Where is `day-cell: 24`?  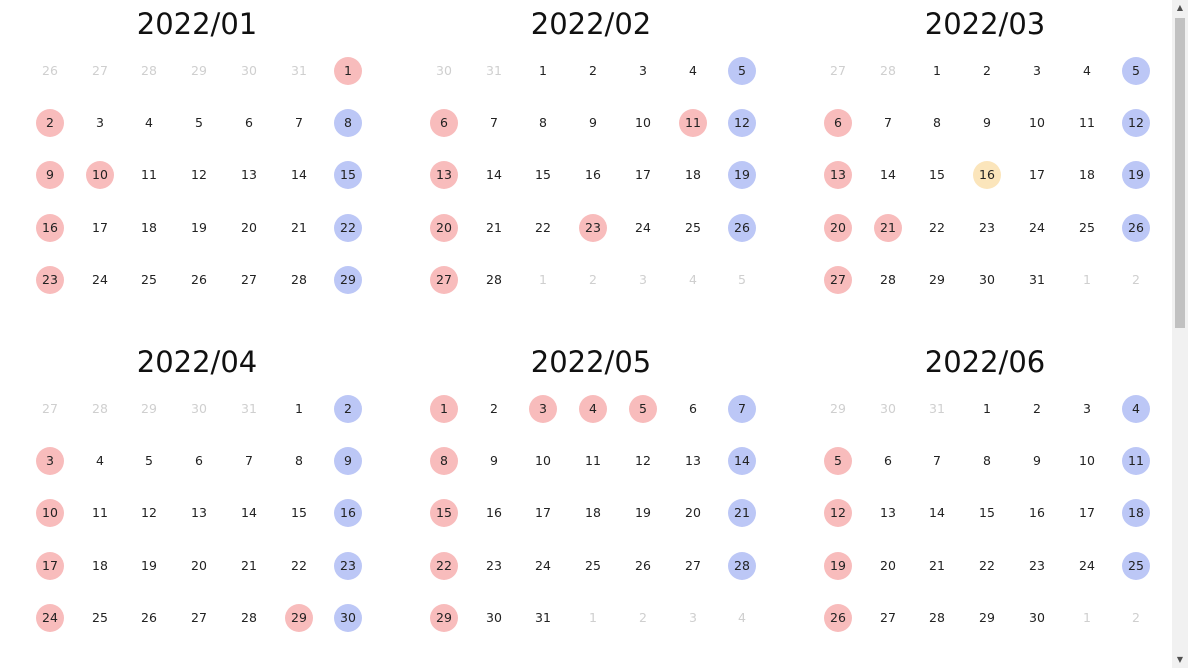
day-cell: 24 is located at coordinates (50, 618).